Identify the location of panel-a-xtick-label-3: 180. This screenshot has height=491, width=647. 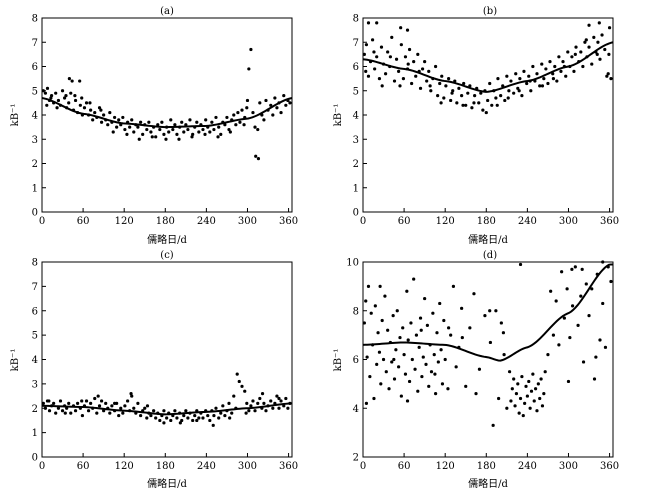
(165, 221).